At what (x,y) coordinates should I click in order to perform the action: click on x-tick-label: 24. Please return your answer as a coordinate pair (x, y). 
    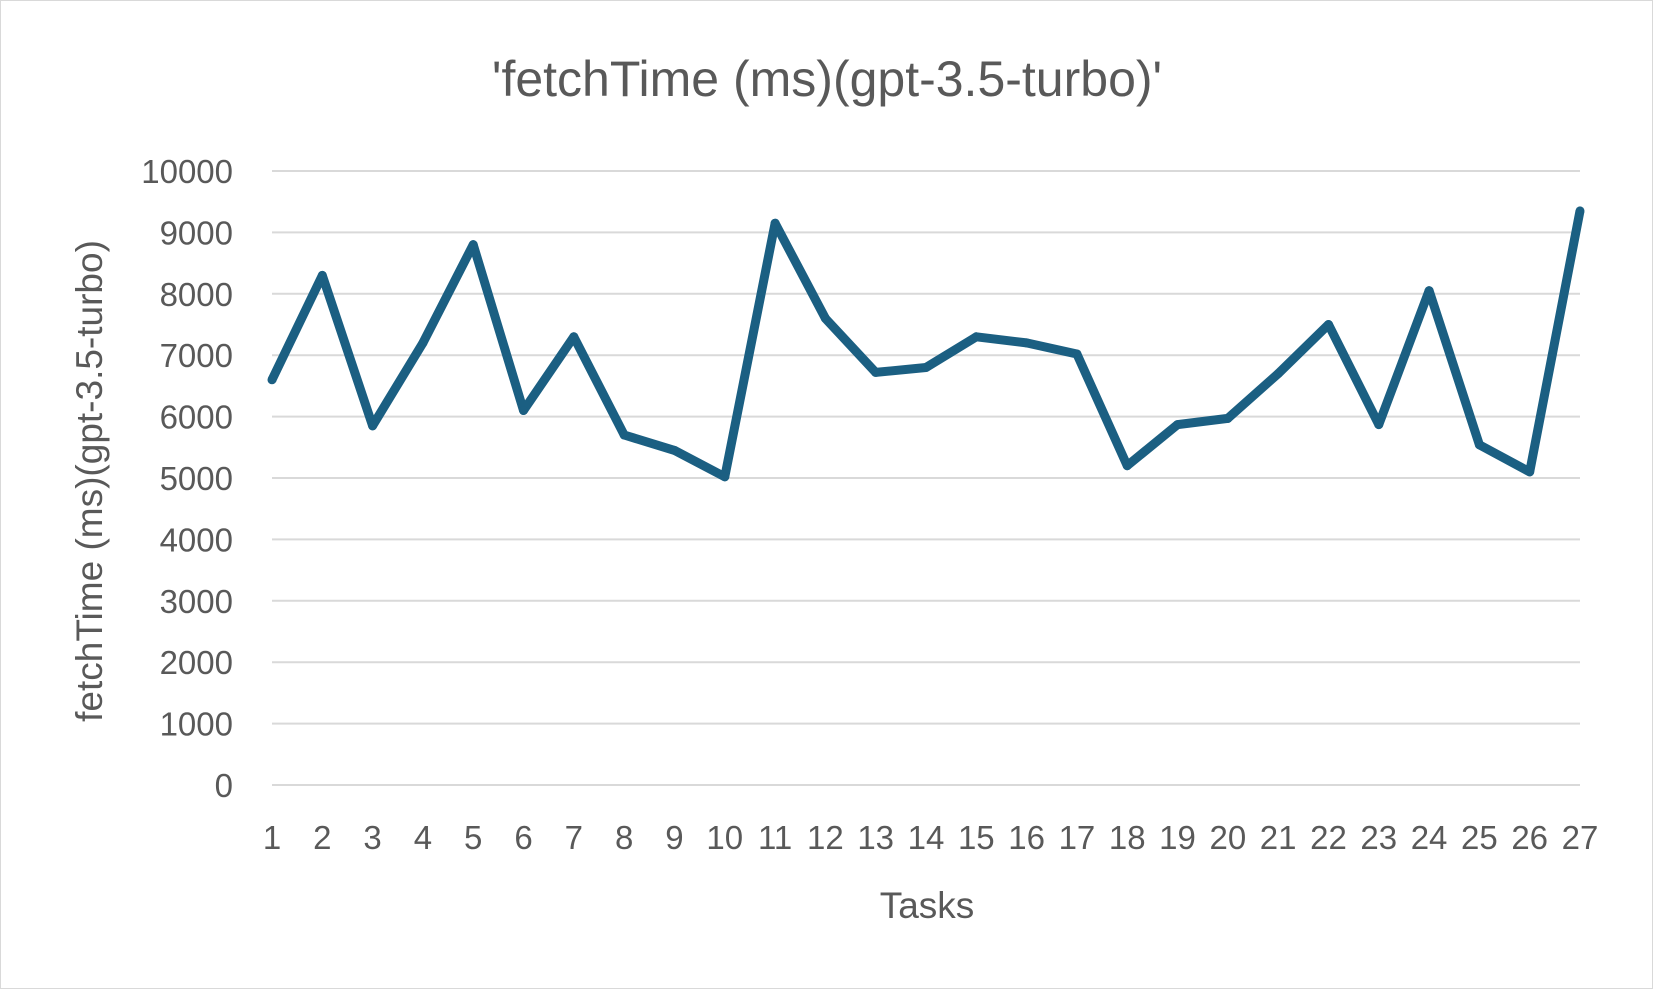
    Looking at the image, I should click on (1429, 837).